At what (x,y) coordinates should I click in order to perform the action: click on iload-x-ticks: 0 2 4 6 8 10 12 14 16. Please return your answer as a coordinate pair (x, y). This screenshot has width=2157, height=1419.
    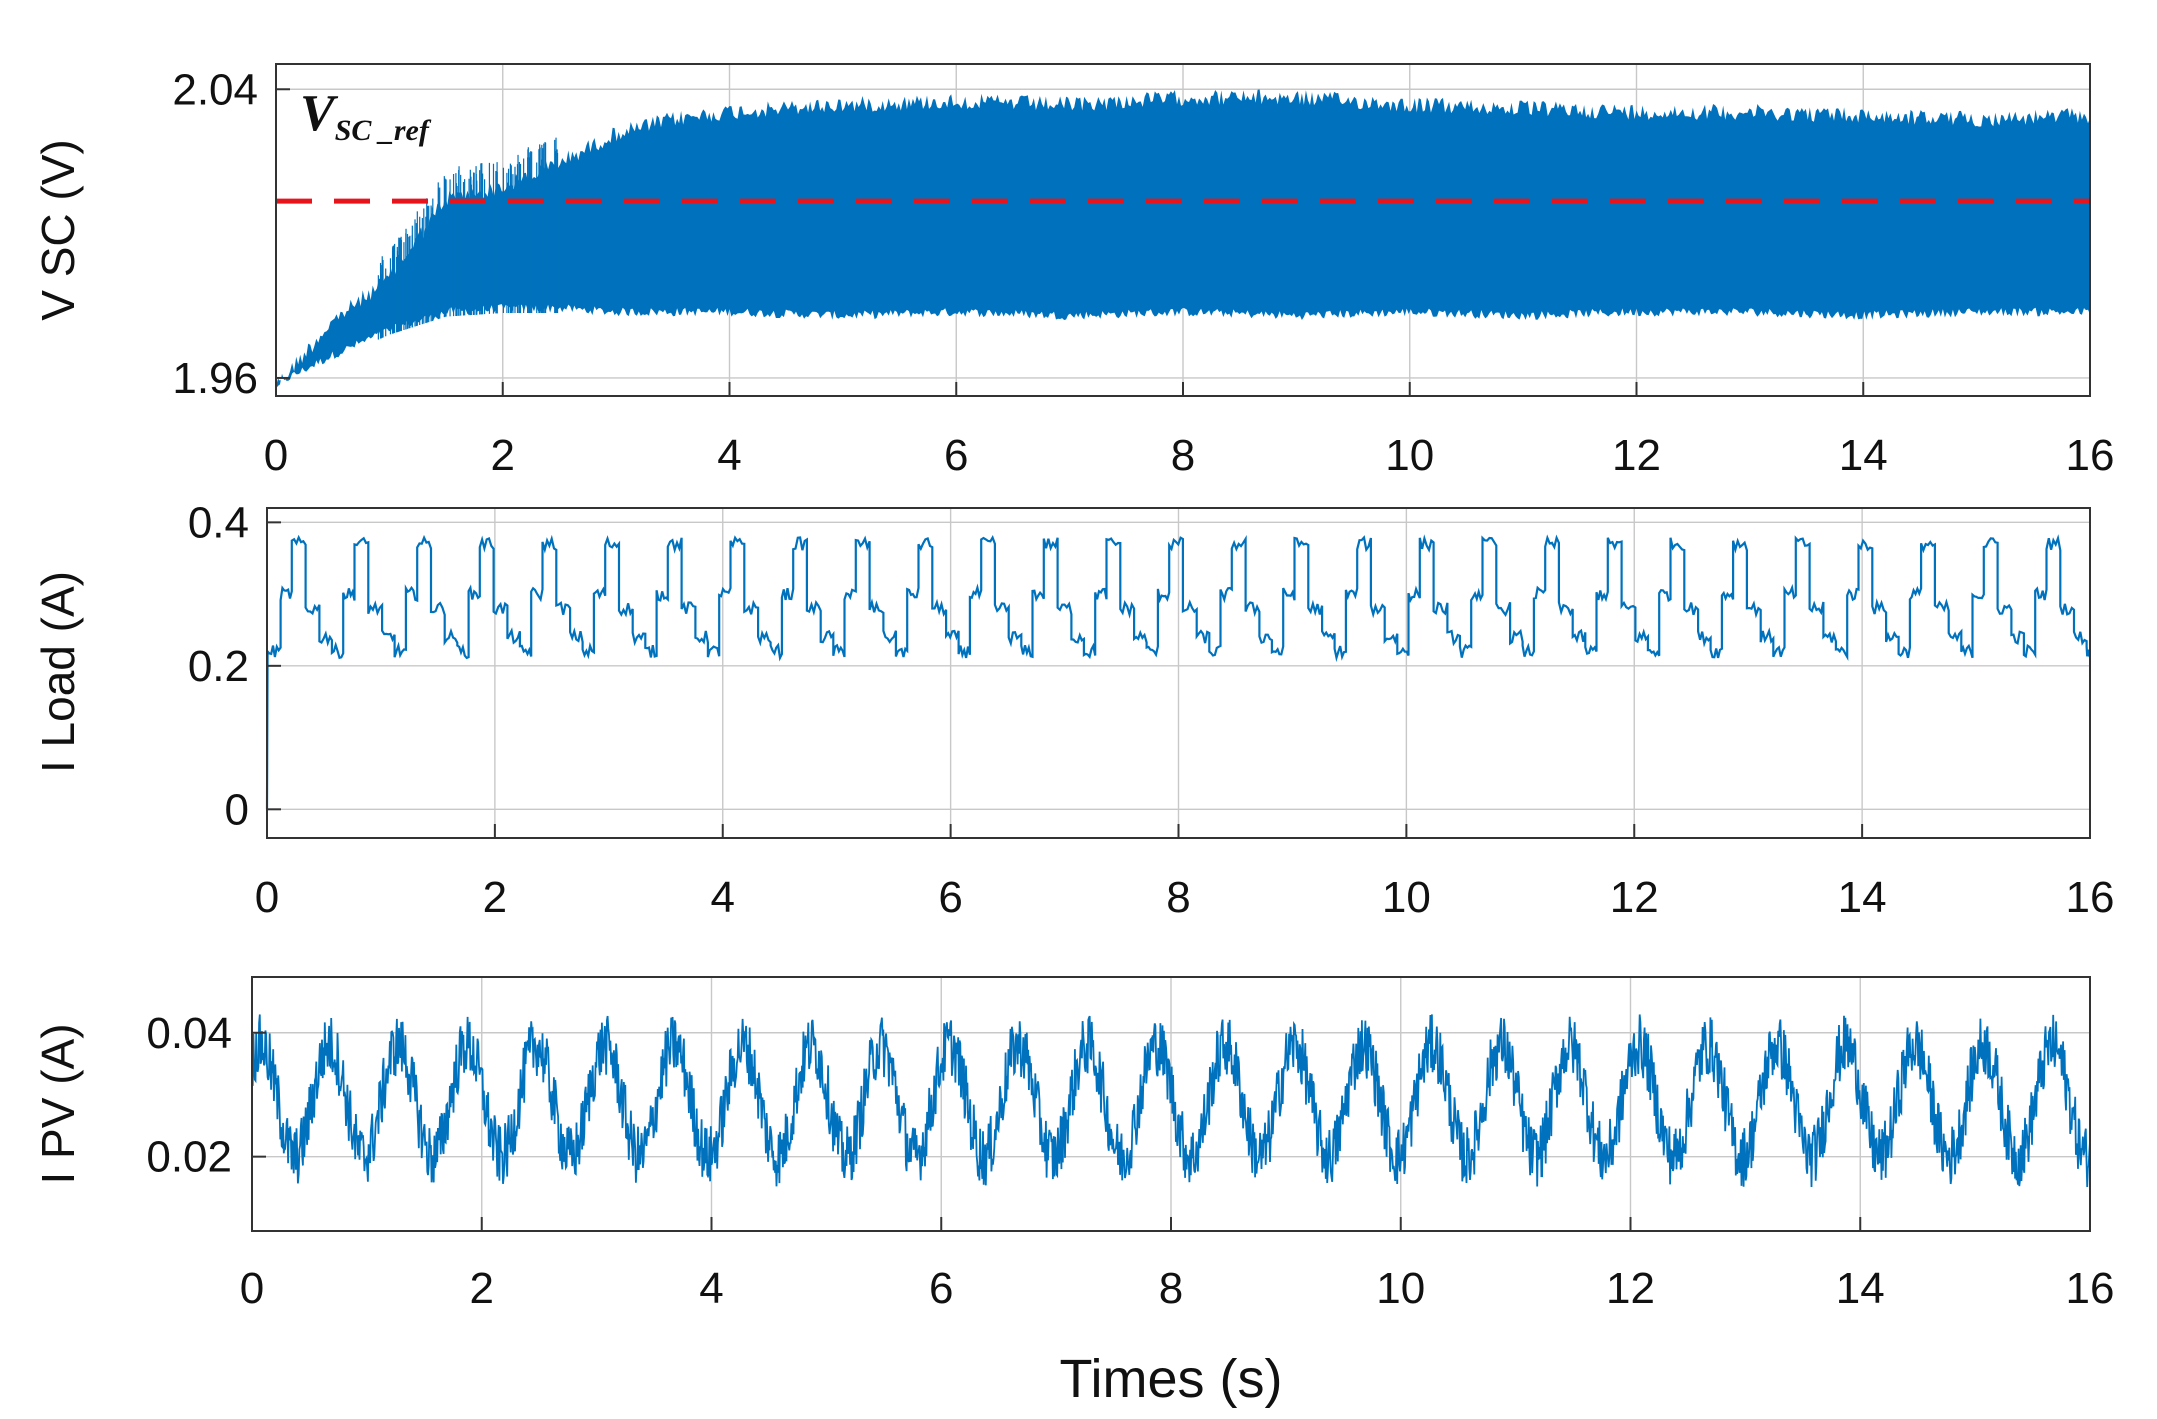
    Looking at the image, I should click on (1185, 873).